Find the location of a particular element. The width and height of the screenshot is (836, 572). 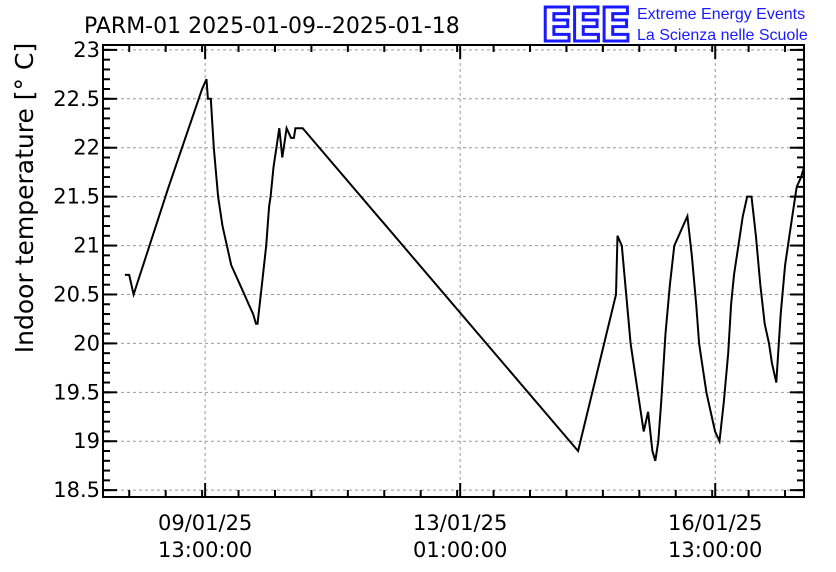

y-tick-label: 18.5 is located at coordinates (76, 490).